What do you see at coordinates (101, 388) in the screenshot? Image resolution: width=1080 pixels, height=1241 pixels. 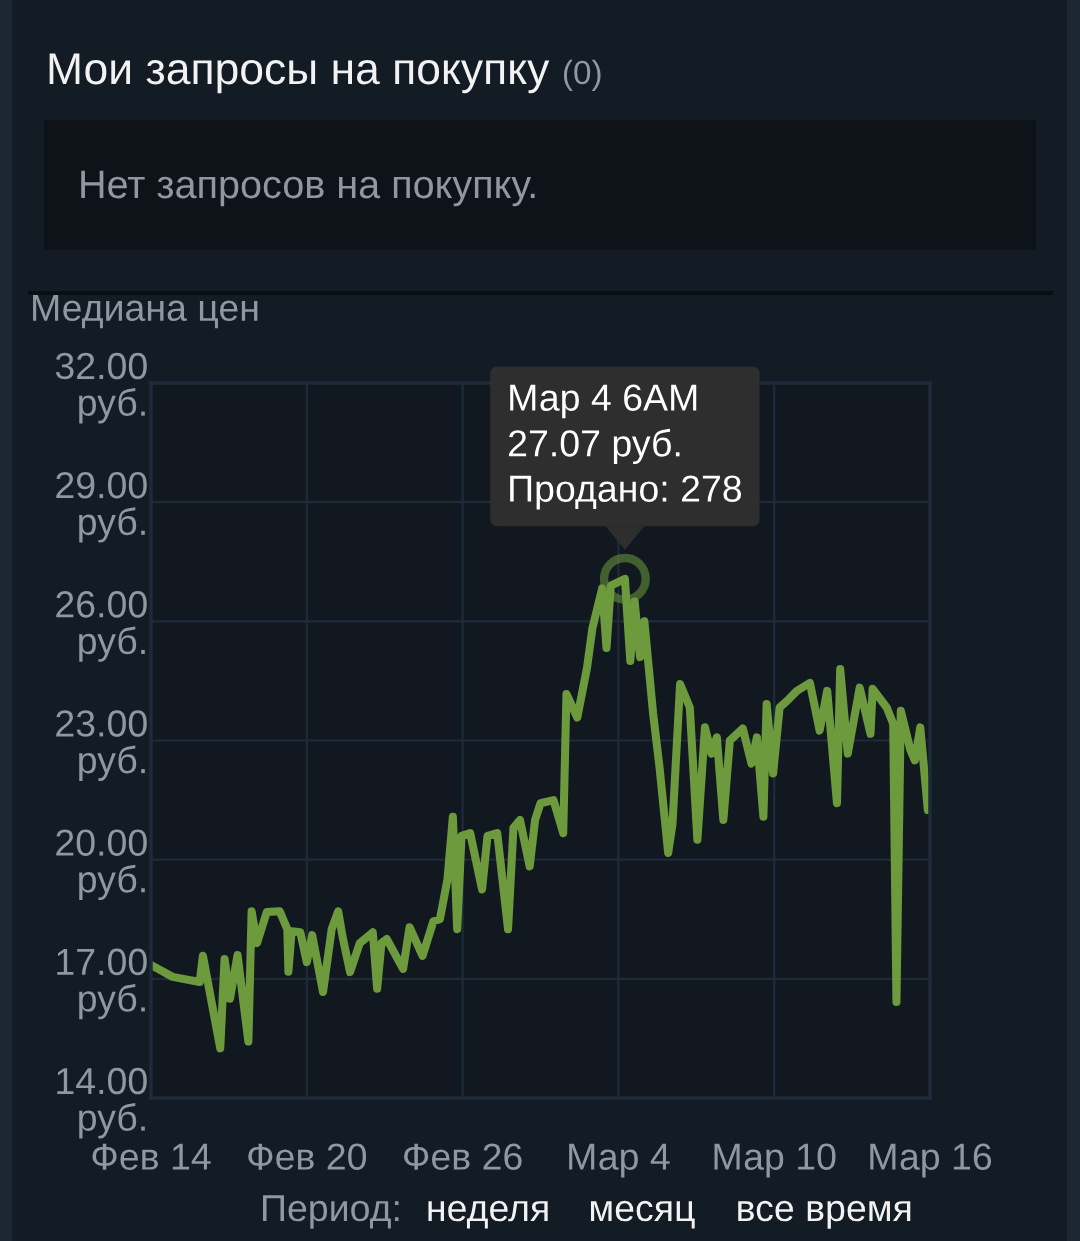 I see `y-tick-label: 32.00 руб.` at bounding box center [101, 388].